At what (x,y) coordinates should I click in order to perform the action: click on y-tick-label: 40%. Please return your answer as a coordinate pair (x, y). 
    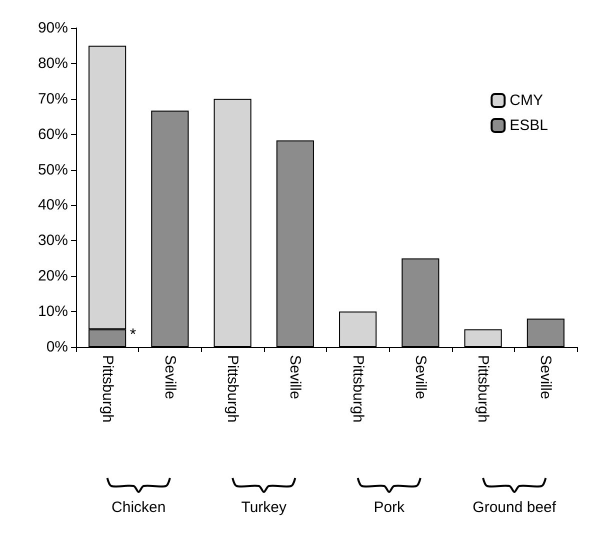
    Looking at the image, I should click on (53, 205).